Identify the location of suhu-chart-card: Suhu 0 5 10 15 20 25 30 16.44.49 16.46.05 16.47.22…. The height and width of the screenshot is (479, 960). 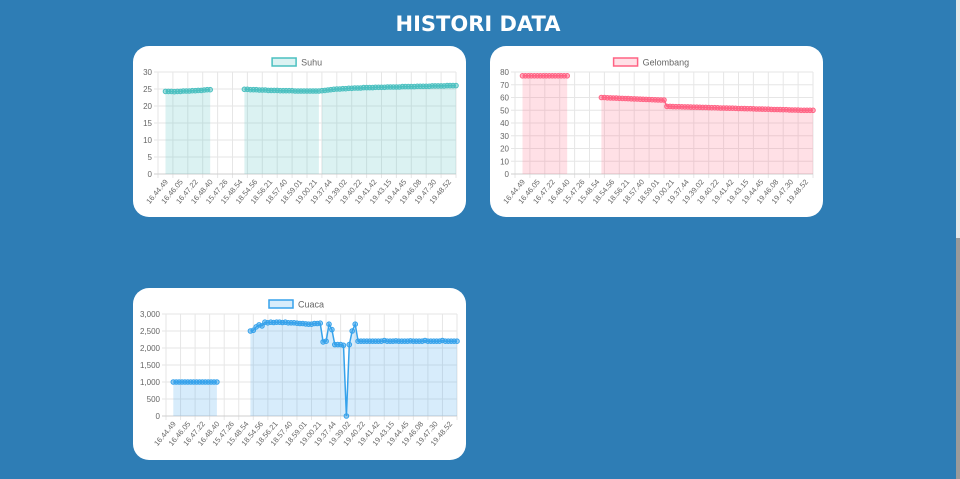
(299, 131).